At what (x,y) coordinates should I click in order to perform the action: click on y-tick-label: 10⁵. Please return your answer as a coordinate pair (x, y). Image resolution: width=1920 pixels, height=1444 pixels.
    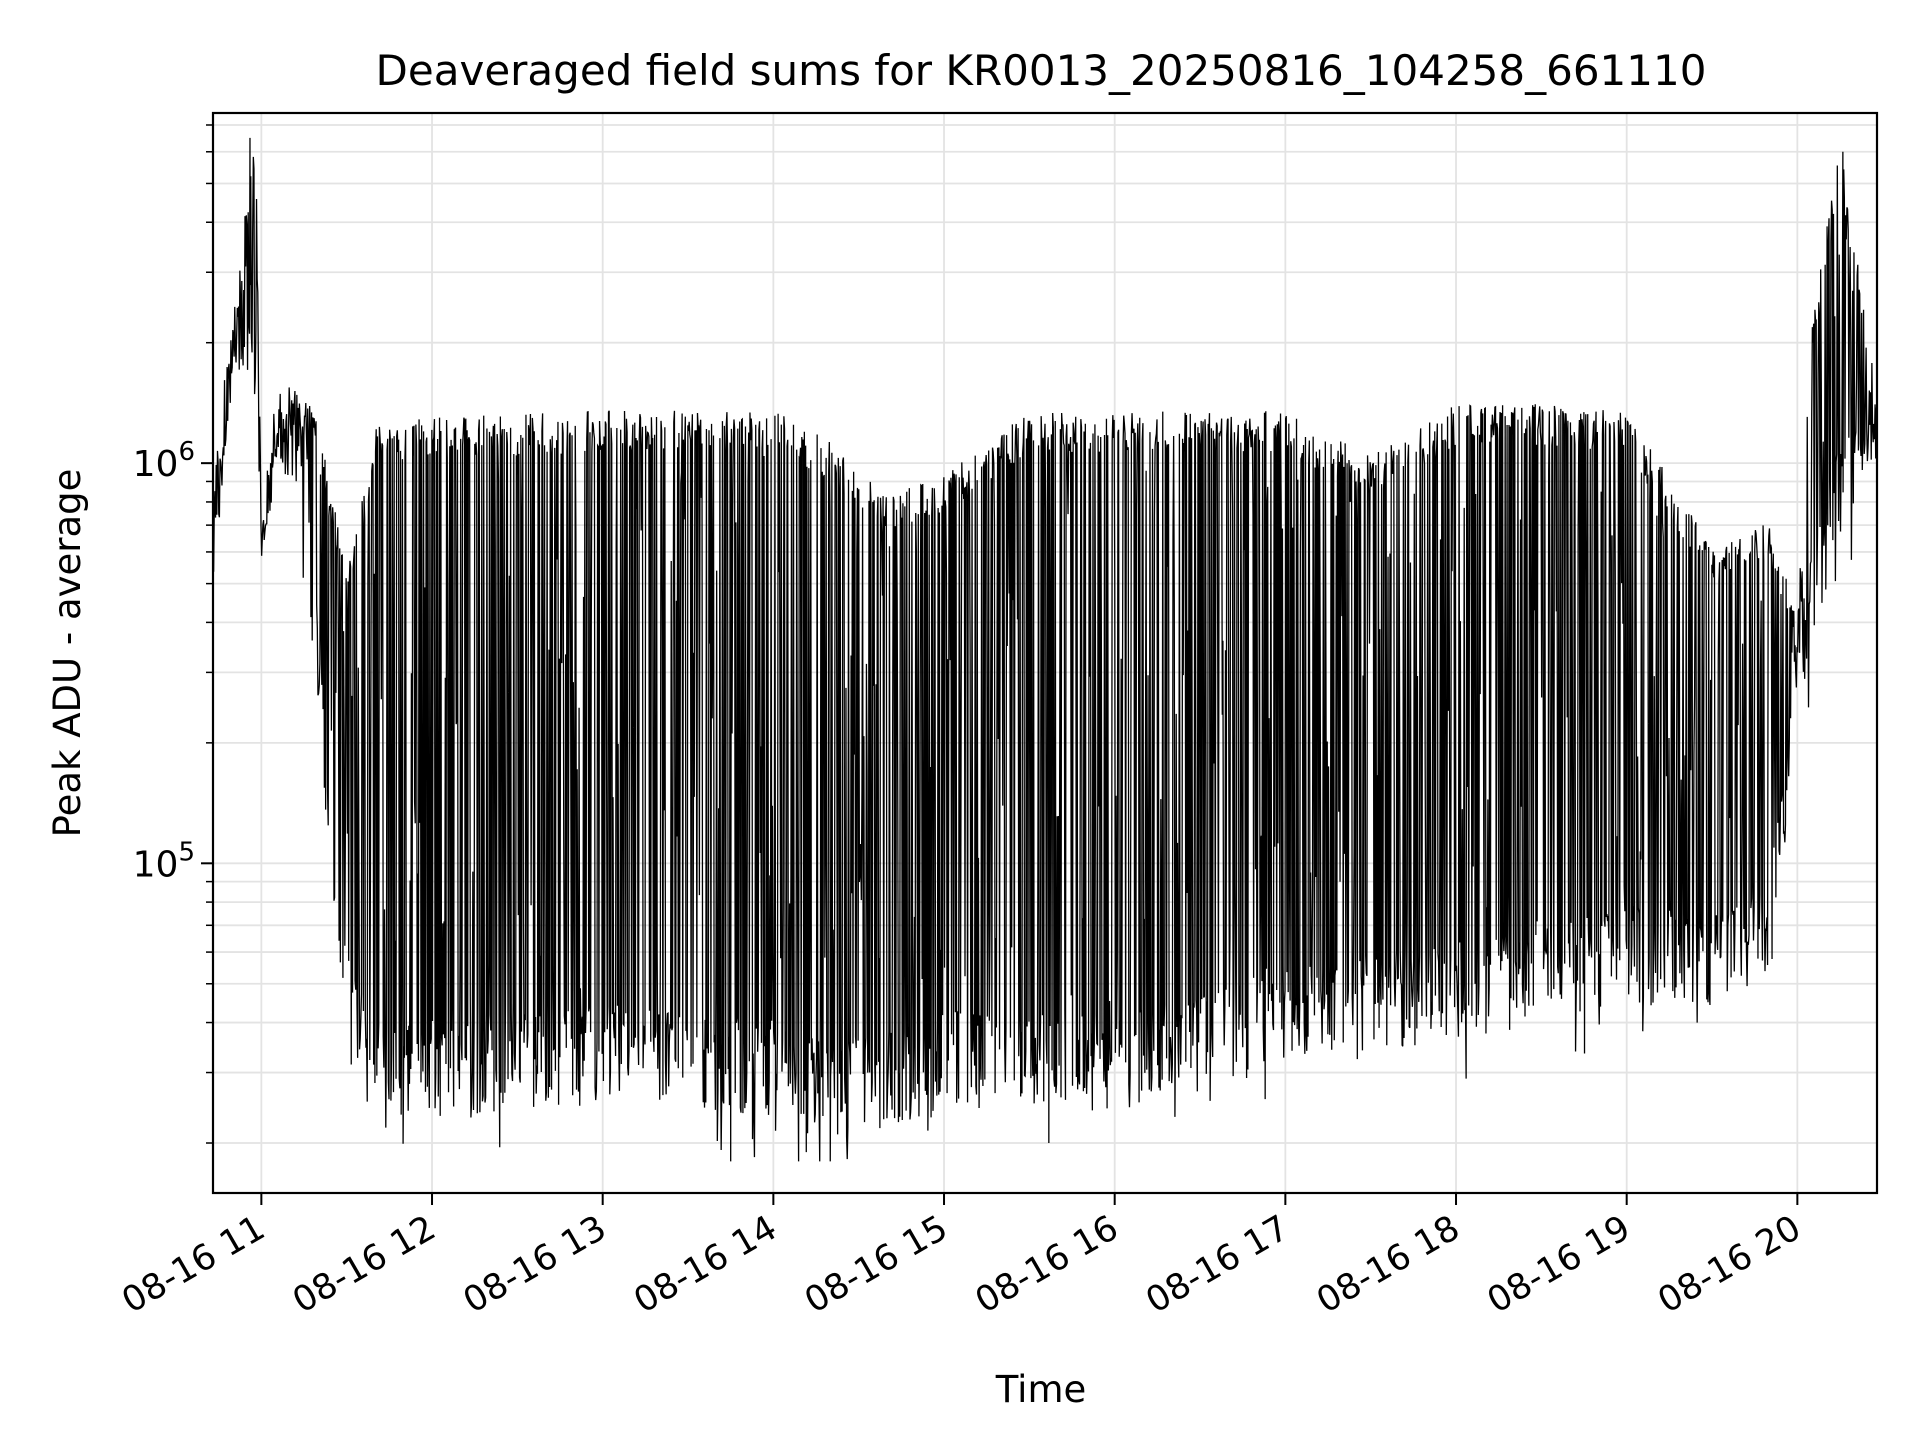
    Looking at the image, I should click on (164, 861).